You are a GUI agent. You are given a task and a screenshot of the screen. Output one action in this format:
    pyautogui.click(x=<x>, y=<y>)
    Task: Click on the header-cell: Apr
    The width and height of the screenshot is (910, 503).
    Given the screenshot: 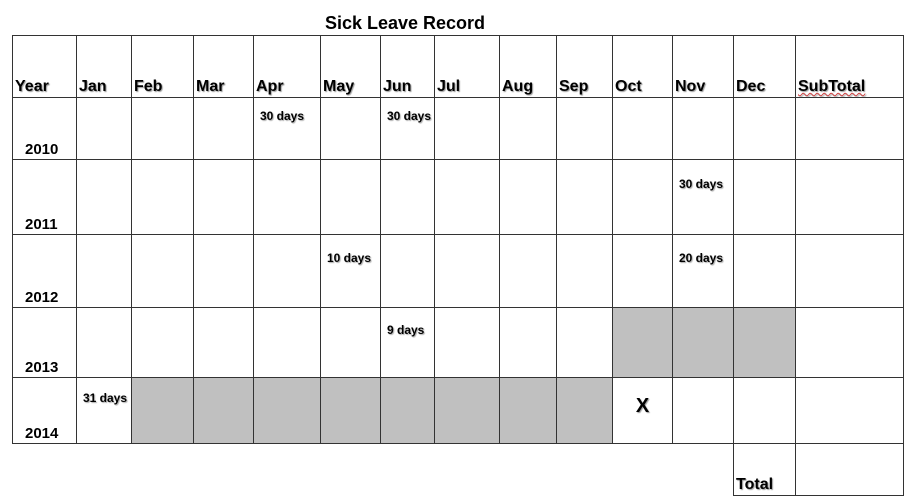 What is the action you would take?
    pyautogui.click(x=287, y=66)
    